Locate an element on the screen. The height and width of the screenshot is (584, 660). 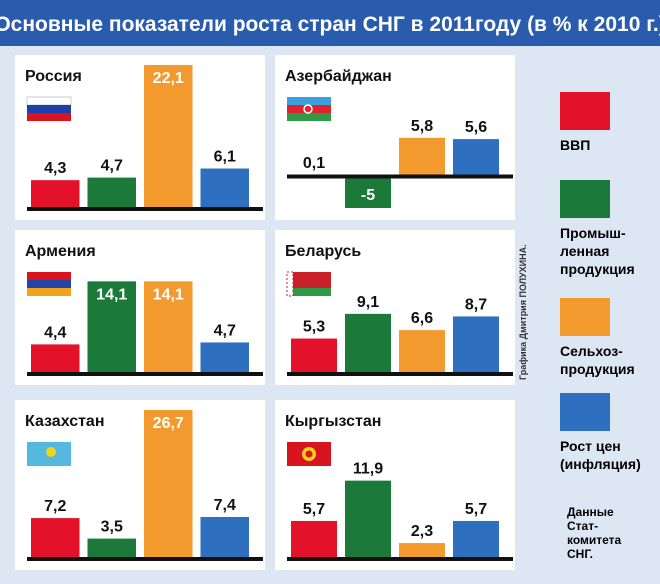
value-label: 2,3 is located at coordinates (422, 531).